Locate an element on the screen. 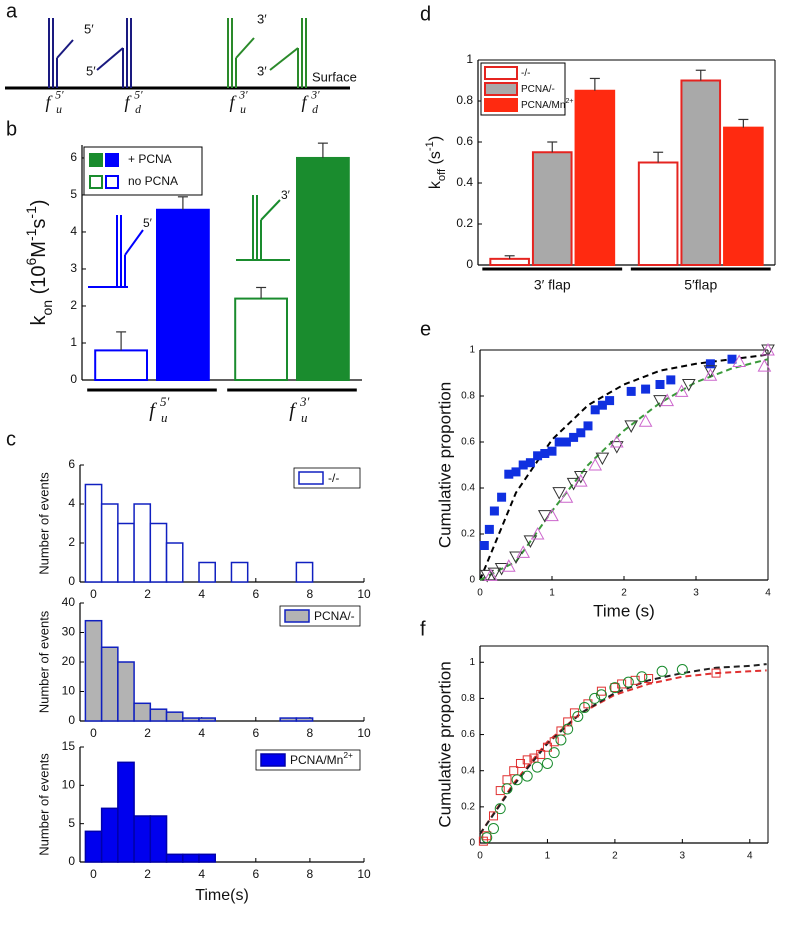 The height and width of the screenshot is (936, 787). panel-label: e is located at coordinates (425, 329).